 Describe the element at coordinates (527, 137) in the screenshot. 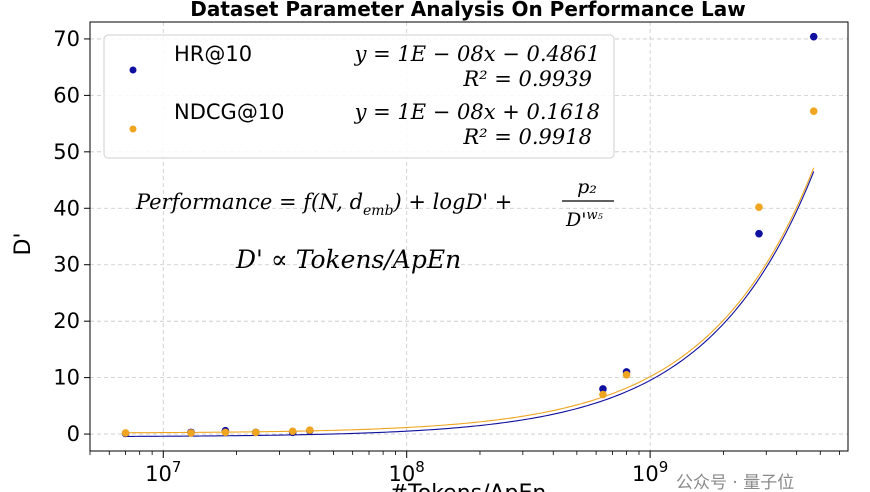

I see `legend-r2-ndcg: R² = 0.9918` at that location.